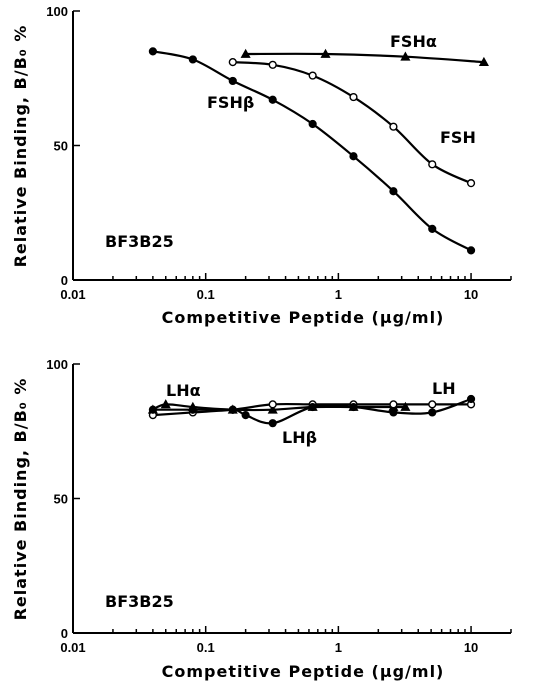 This screenshot has width=533, height=695. What do you see at coordinates (183, 390) in the screenshot?
I see `bottom-series-label-lh-alpha: LHα` at bounding box center [183, 390].